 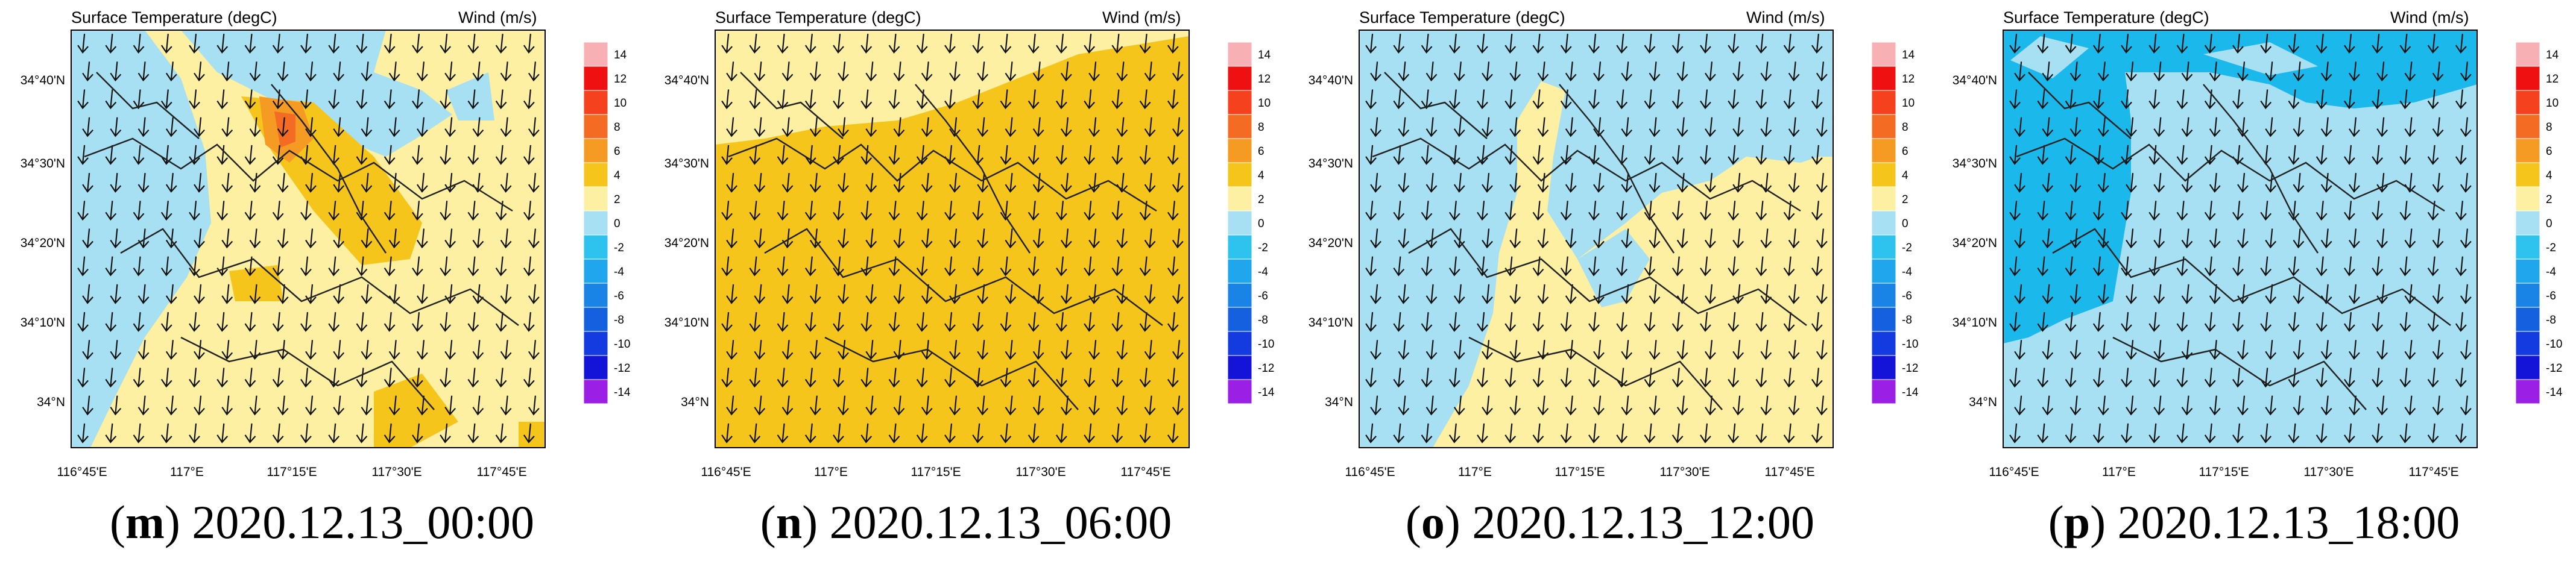 I want to click on lat-tick: 34°30'N, so click(x=687, y=164).